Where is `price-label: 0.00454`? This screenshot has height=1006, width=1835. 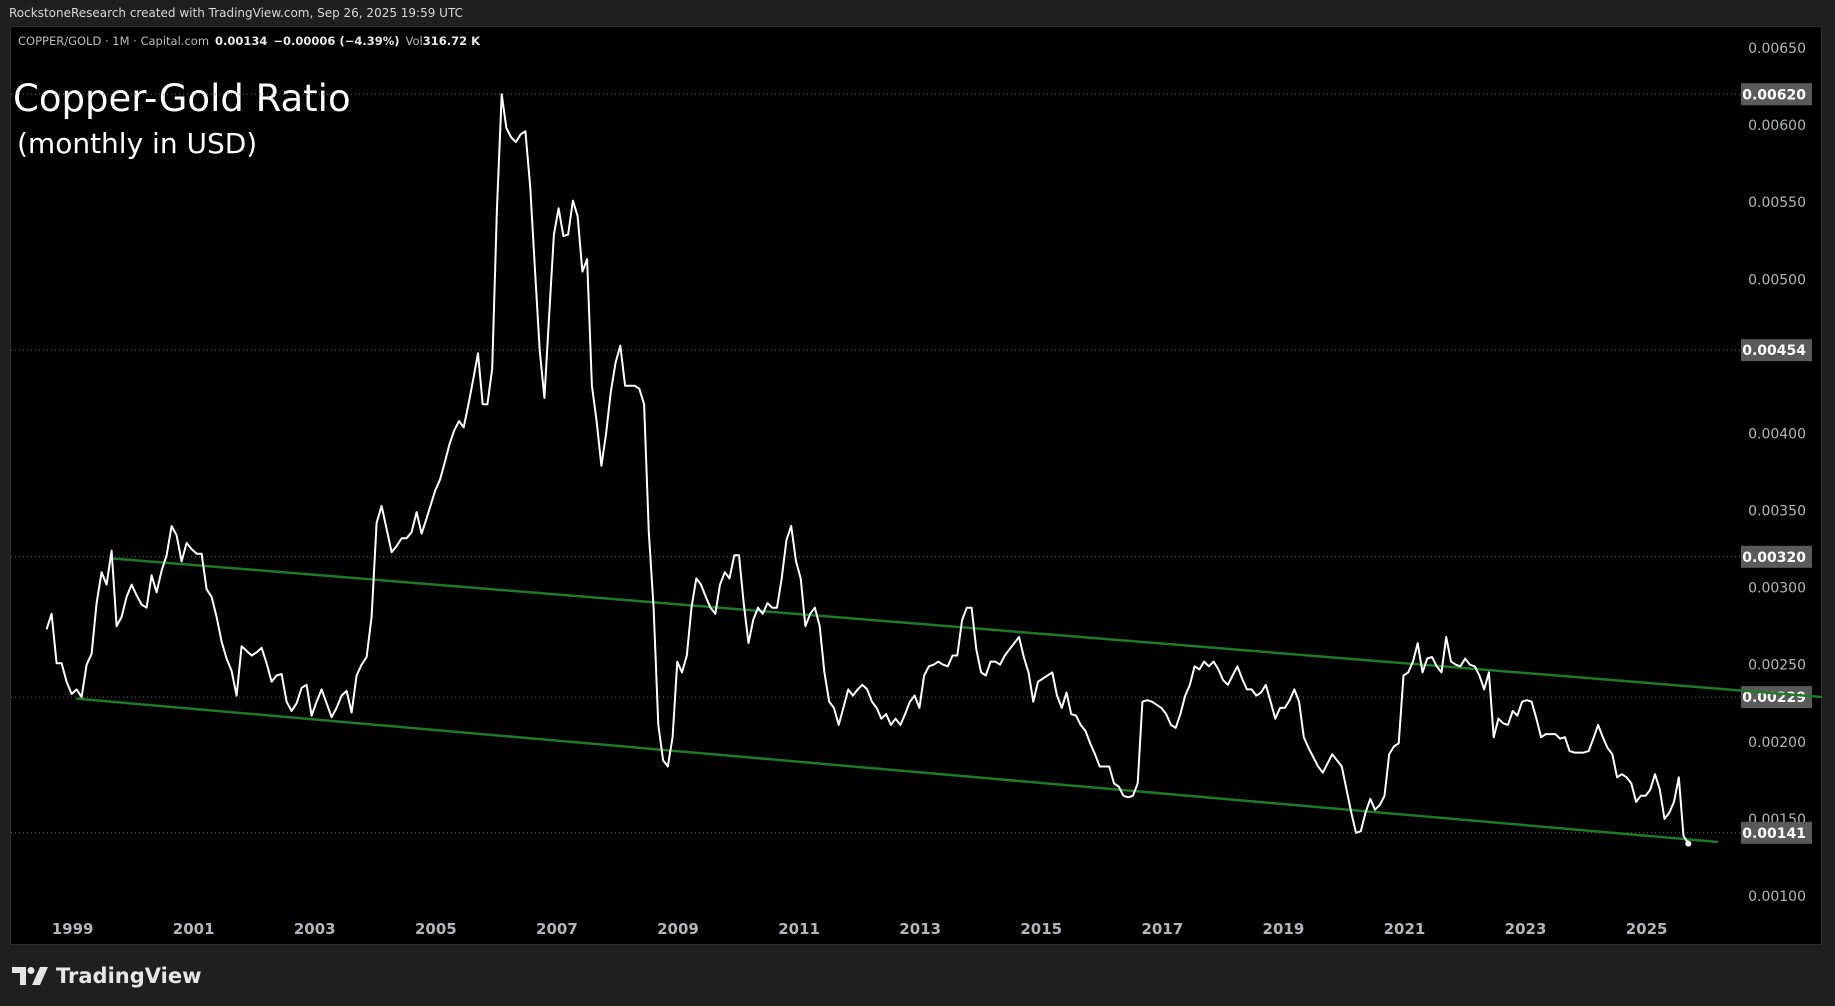
price-label: 0.00454 is located at coordinates (1774, 351).